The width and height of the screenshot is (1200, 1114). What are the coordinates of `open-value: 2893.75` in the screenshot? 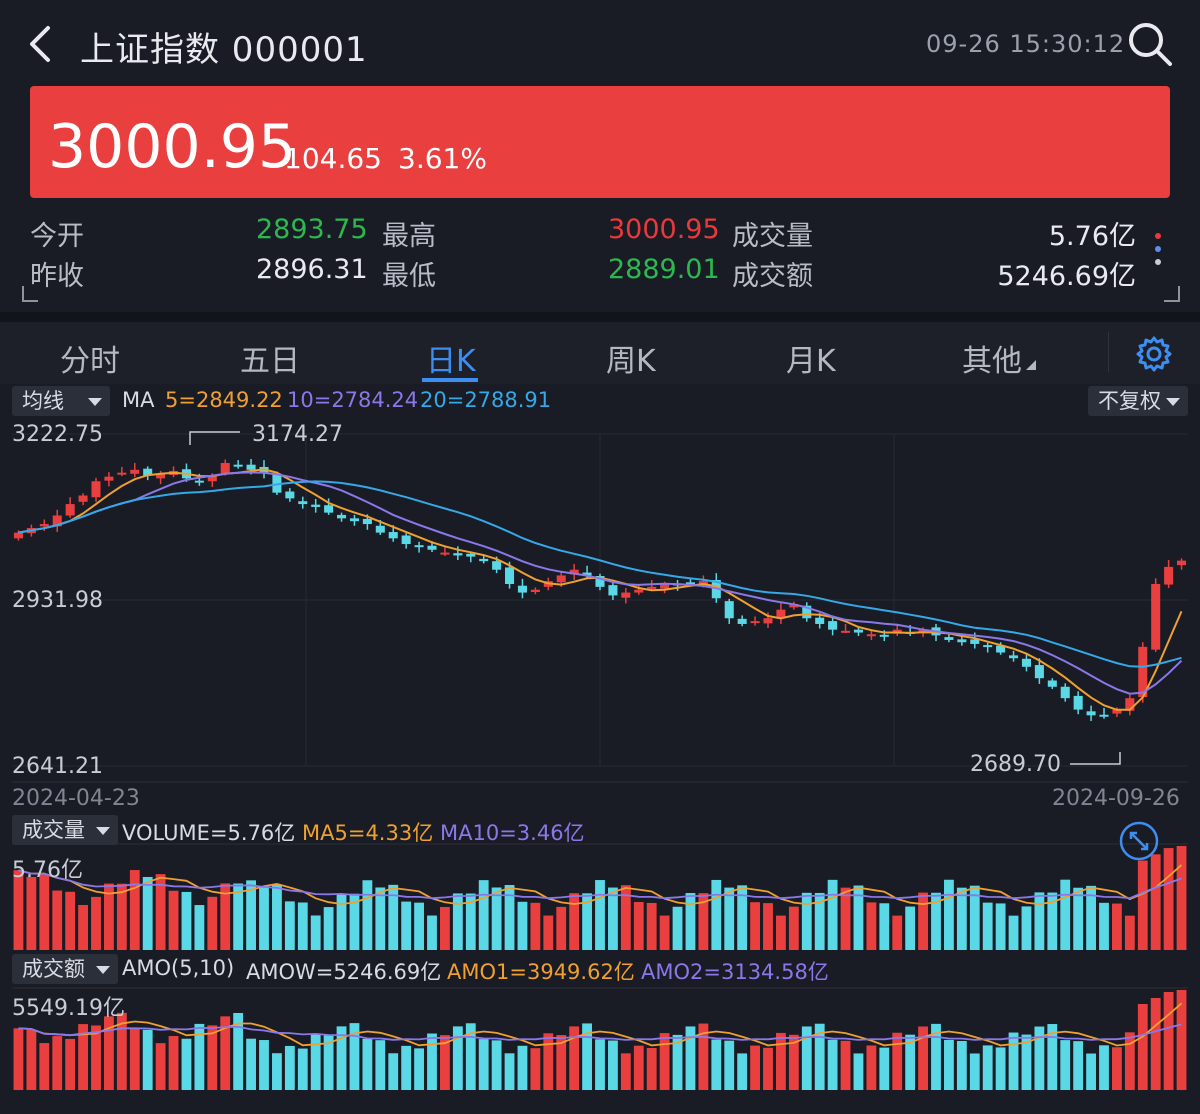 It's located at (312, 229).